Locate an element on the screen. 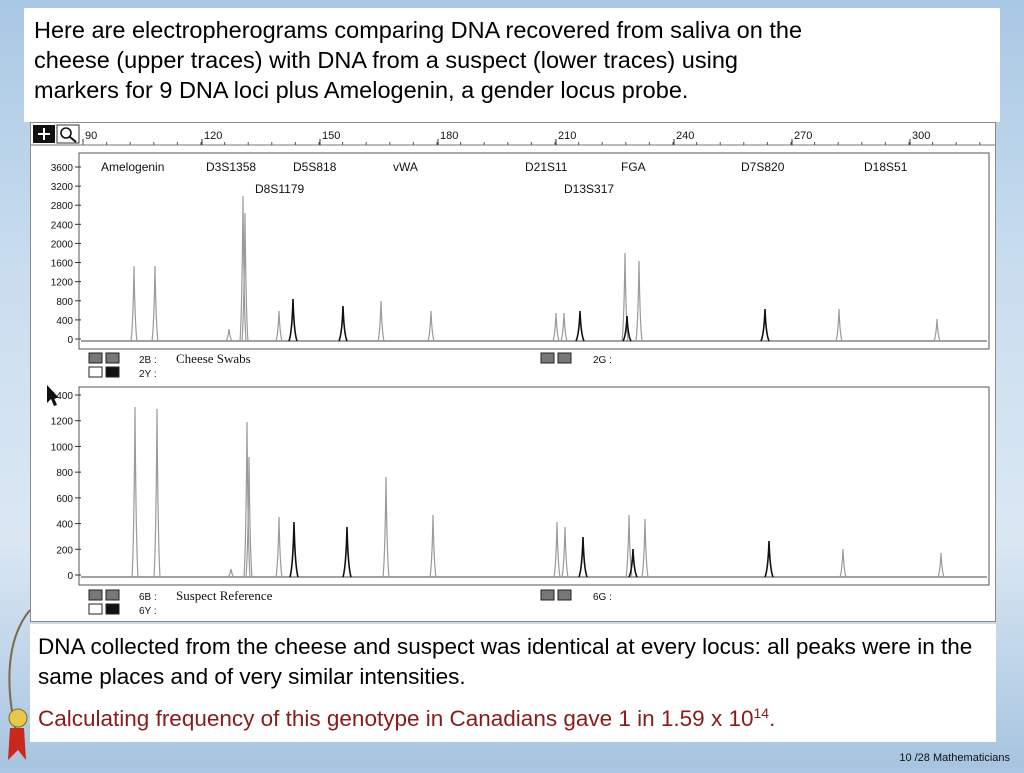  slide-footer: 10 /28 Mathematicians is located at coordinates (954, 758).